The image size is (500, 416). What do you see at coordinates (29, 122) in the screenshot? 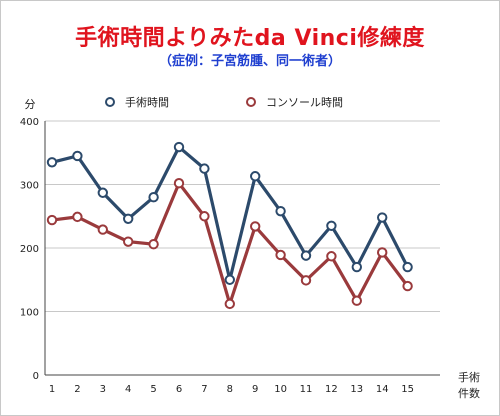
I see `y-tick-label: 400` at bounding box center [29, 122].